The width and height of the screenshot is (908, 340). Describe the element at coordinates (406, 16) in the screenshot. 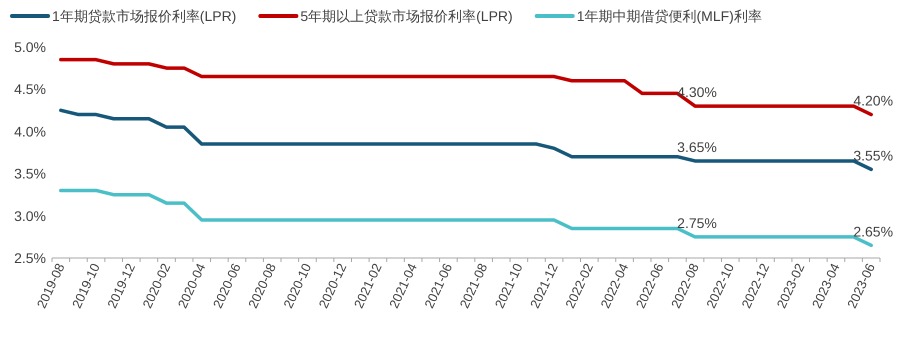

I see `legend-label: 5年期以上贷款市场报价利率(LPR)` at that location.